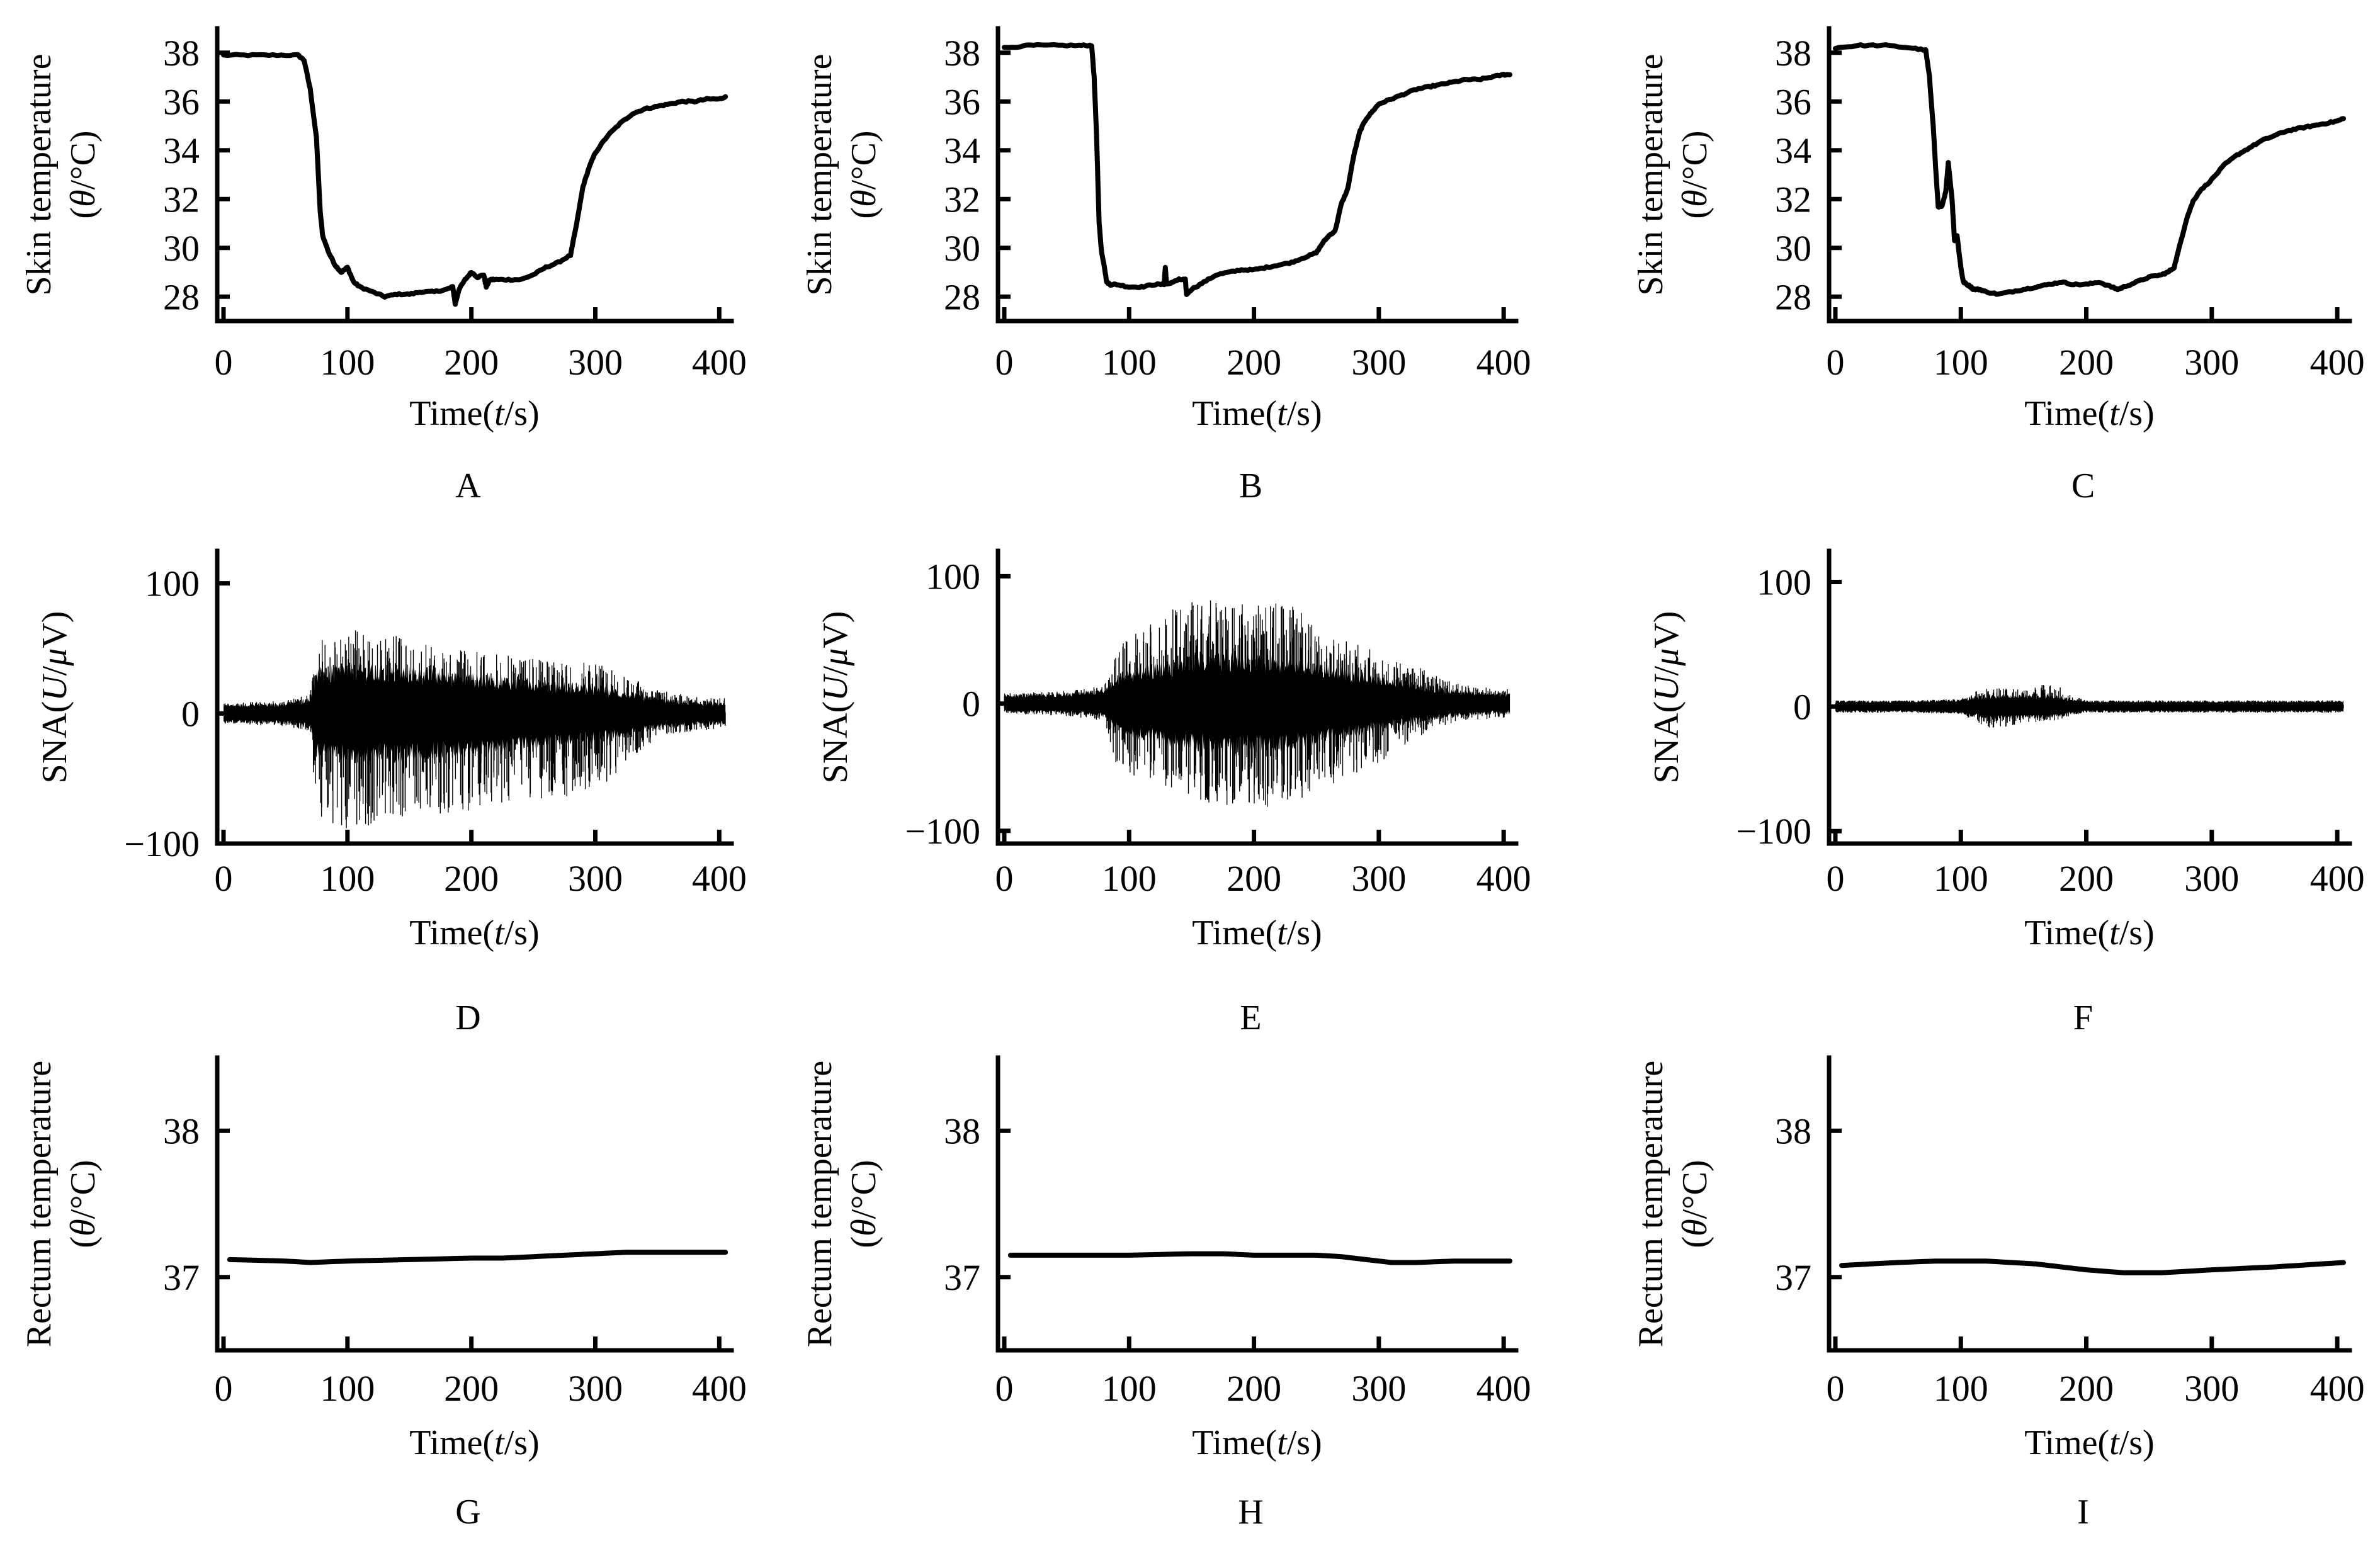 This screenshot has height=1548, width=2380. Describe the element at coordinates (1257, 704) in the screenshot. I see `sna-spikes-E` at that location.